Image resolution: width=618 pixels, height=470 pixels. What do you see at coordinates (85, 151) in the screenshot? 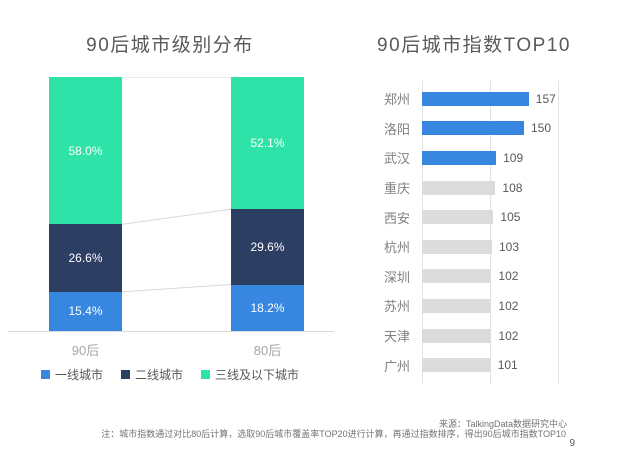
I see `segment-三线及以下城市: 58.0%` at bounding box center [85, 151].